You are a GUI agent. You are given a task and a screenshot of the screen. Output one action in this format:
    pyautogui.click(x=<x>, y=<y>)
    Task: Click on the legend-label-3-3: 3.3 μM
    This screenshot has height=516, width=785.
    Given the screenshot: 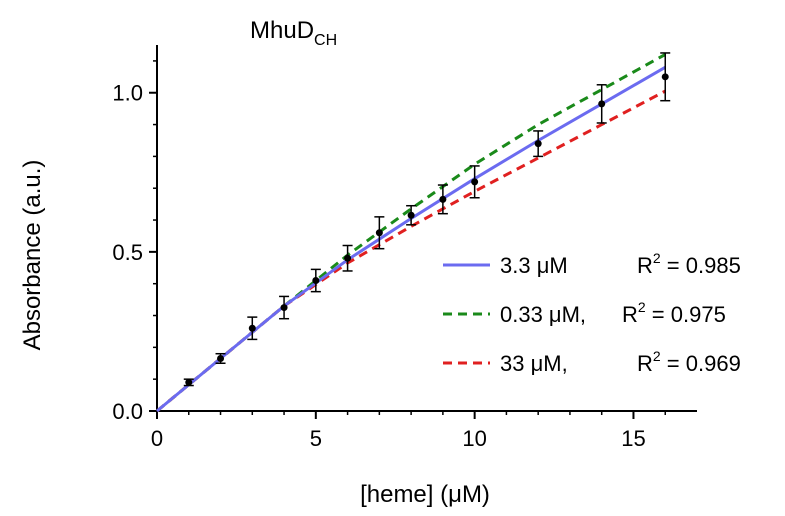 What is the action you would take?
    pyautogui.click(x=534, y=265)
    